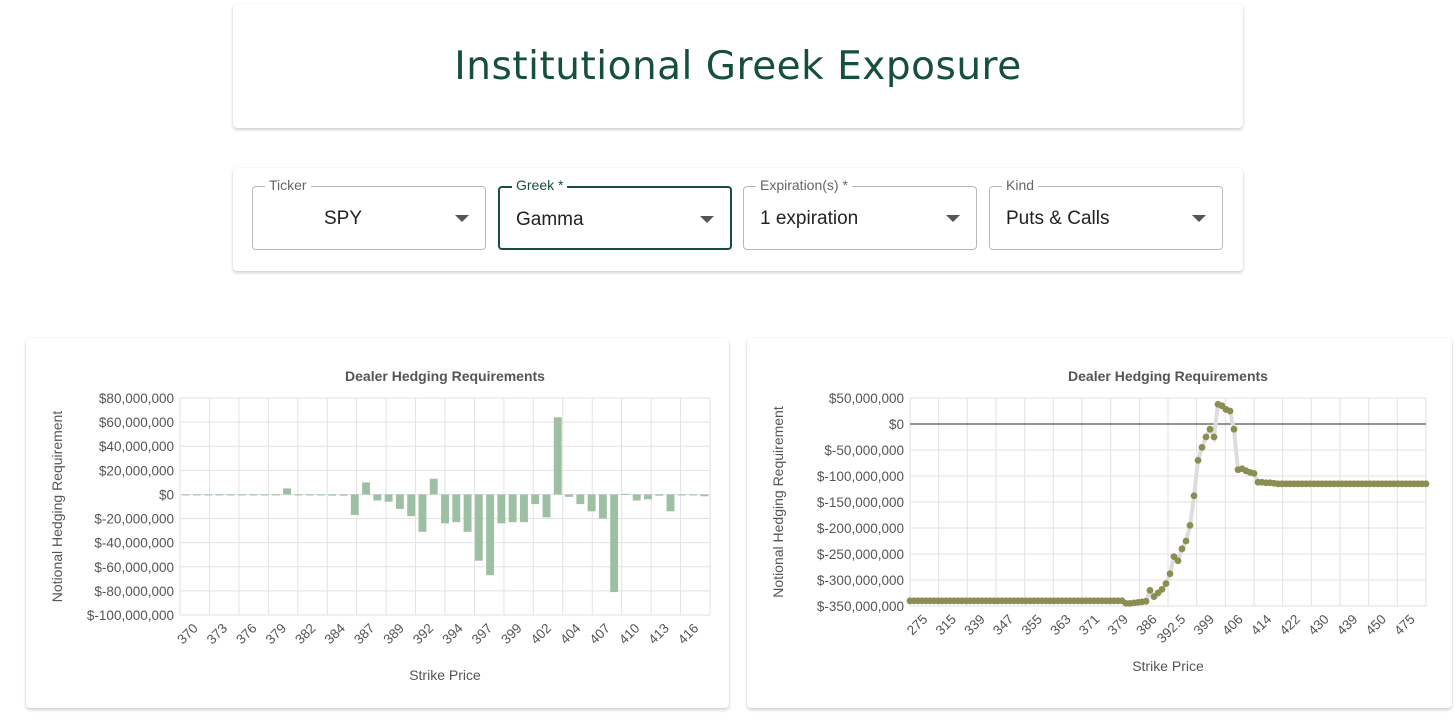  I want to click on y-tick-label: $-250,000,000, so click(860, 554).